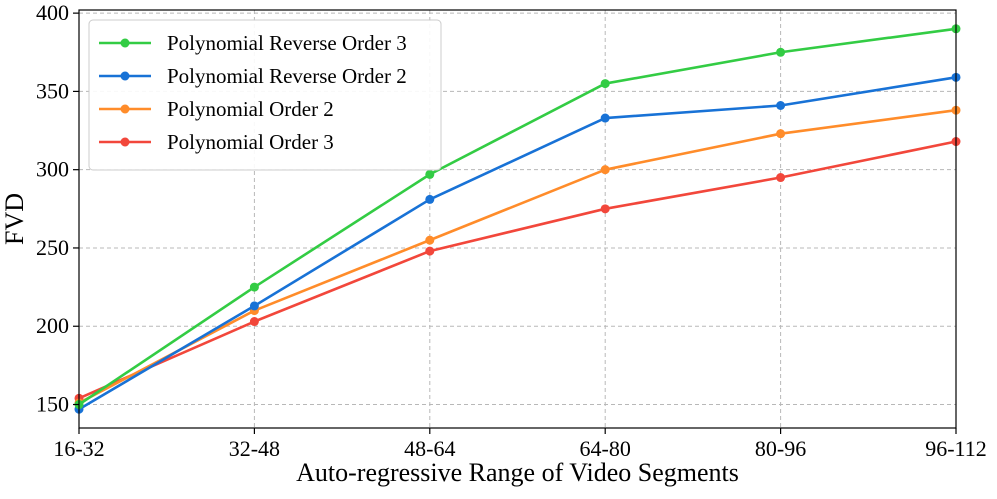  What do you see at coordinates (250, 109) in the screenshot?
I see `legend-label: Polynomial Order 2` at bounding box center [250, 109].